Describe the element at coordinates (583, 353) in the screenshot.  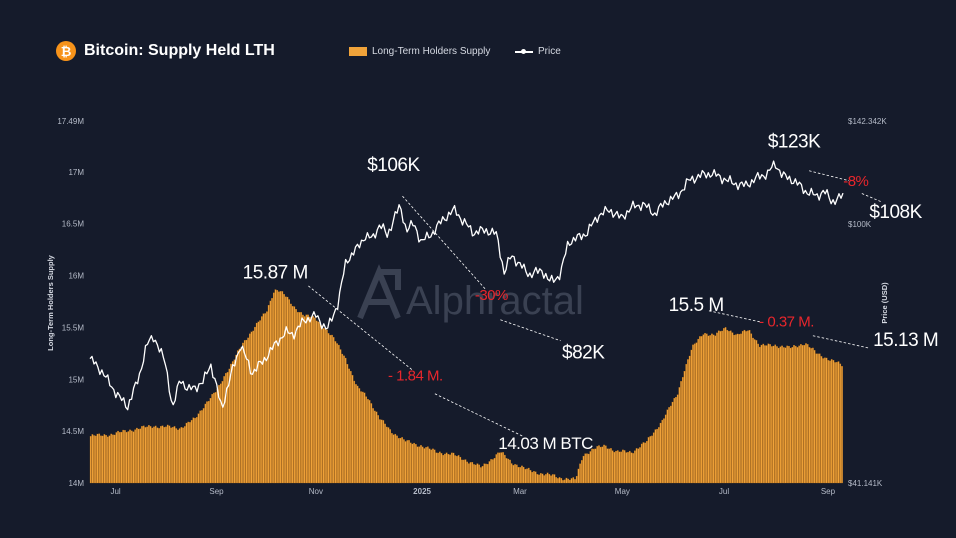
I see `annotation-value-label: $82K` at that location.